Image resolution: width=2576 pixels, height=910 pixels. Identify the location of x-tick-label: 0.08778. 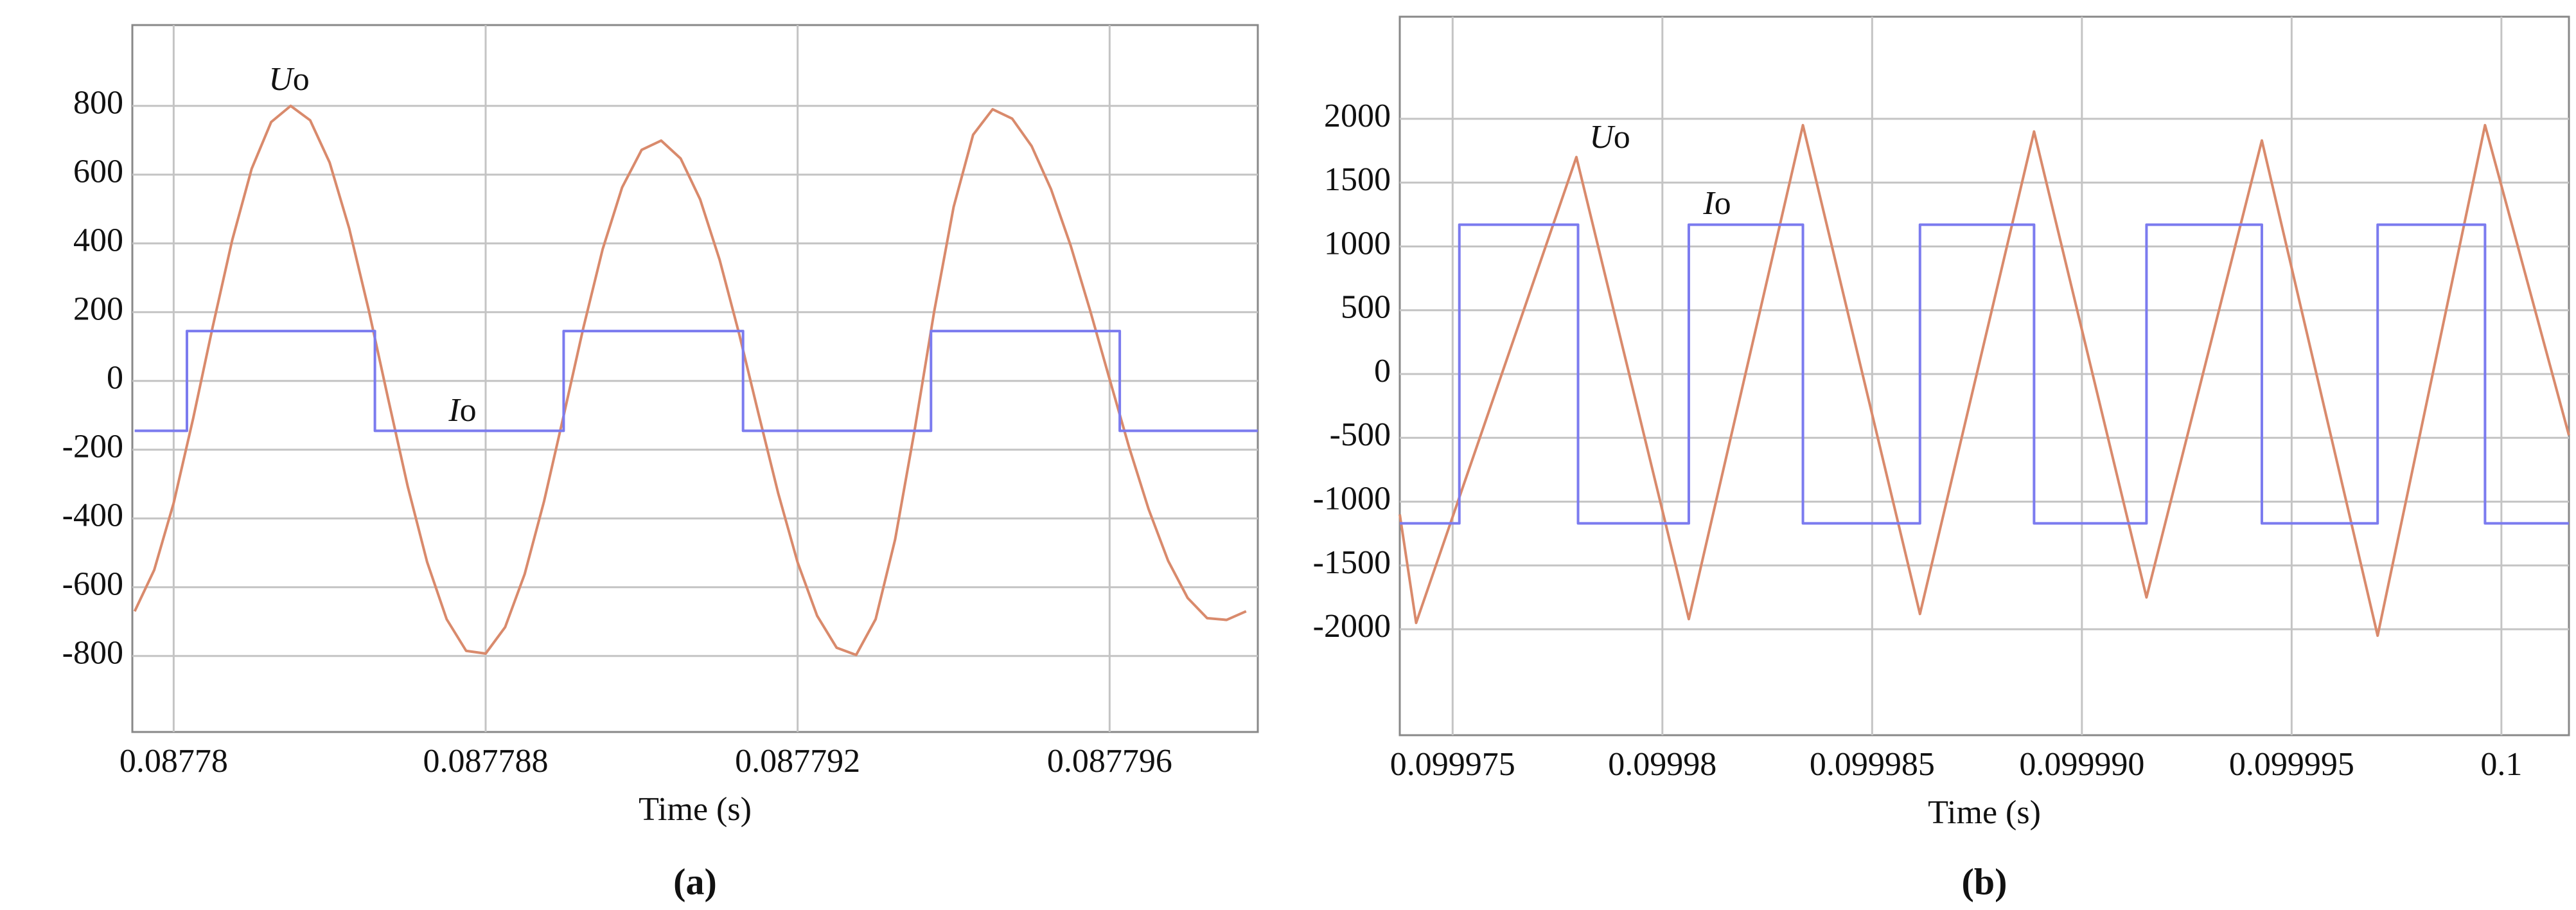
(173, 761).